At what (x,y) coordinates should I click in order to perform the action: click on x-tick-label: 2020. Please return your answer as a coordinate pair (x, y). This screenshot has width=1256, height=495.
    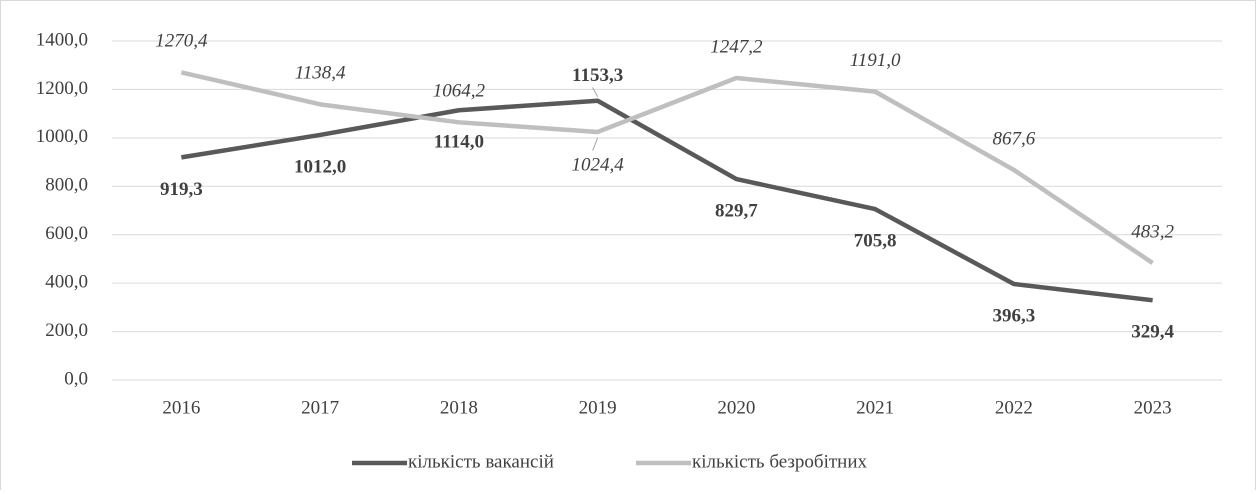
    Looking at the image, I should click on (736, 407).